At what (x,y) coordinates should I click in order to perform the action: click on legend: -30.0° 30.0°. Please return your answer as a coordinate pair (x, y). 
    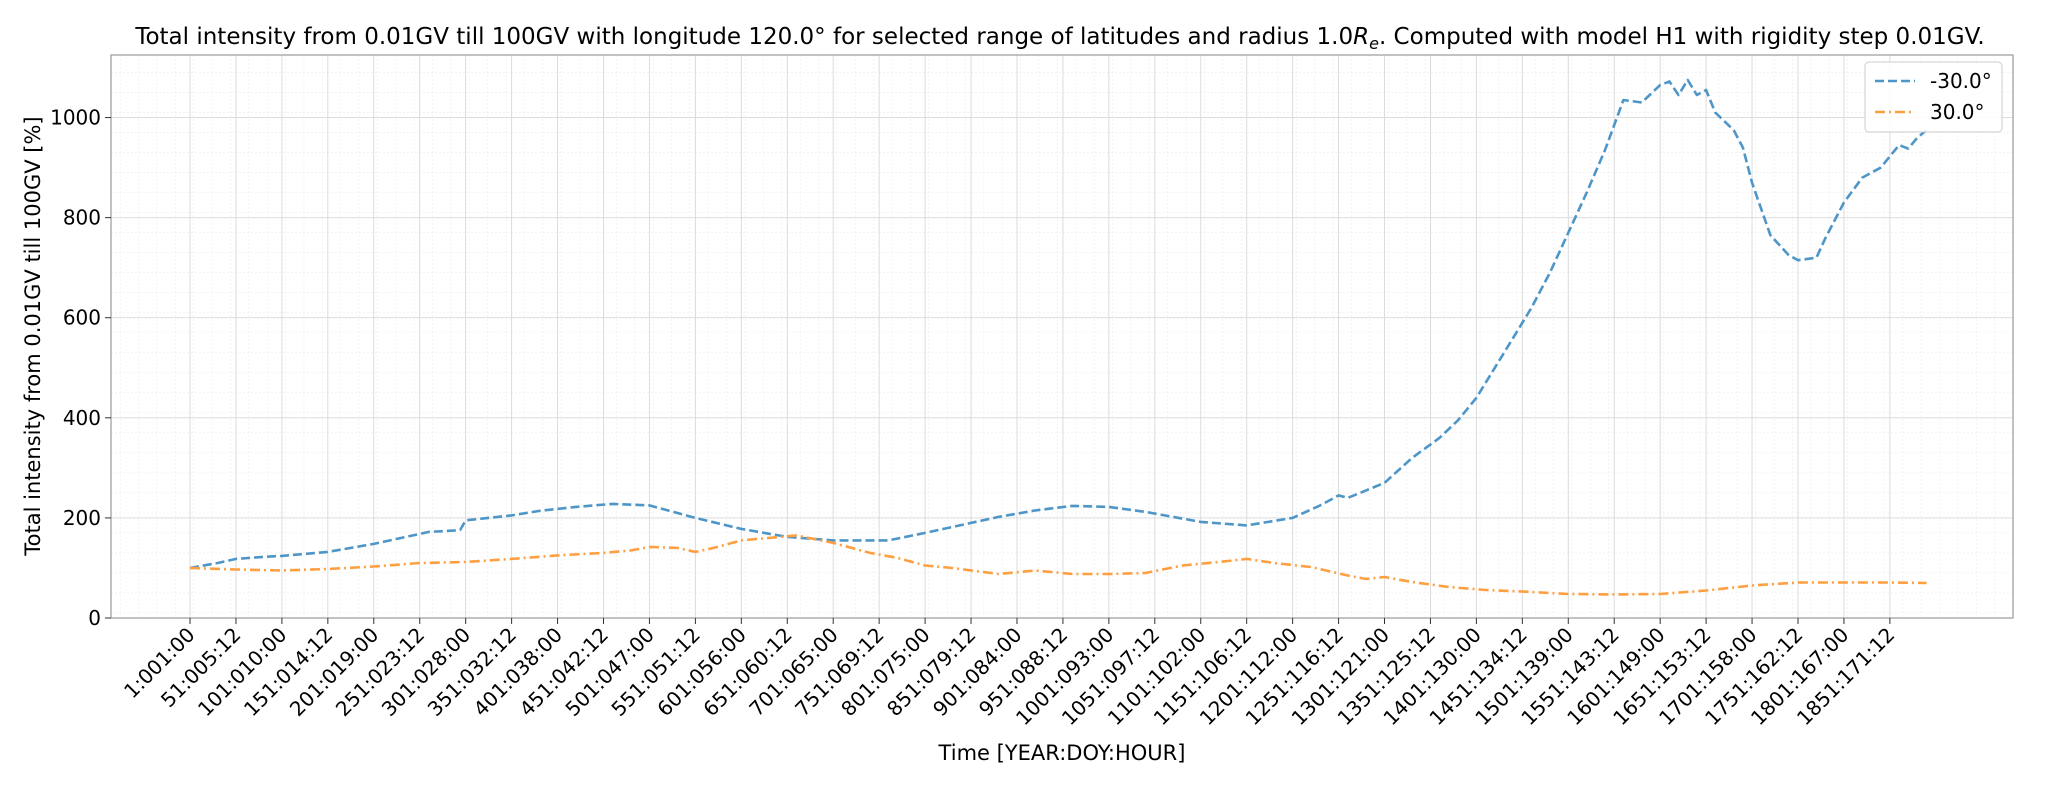
    Looking at the image, I should click on (1933, 97).